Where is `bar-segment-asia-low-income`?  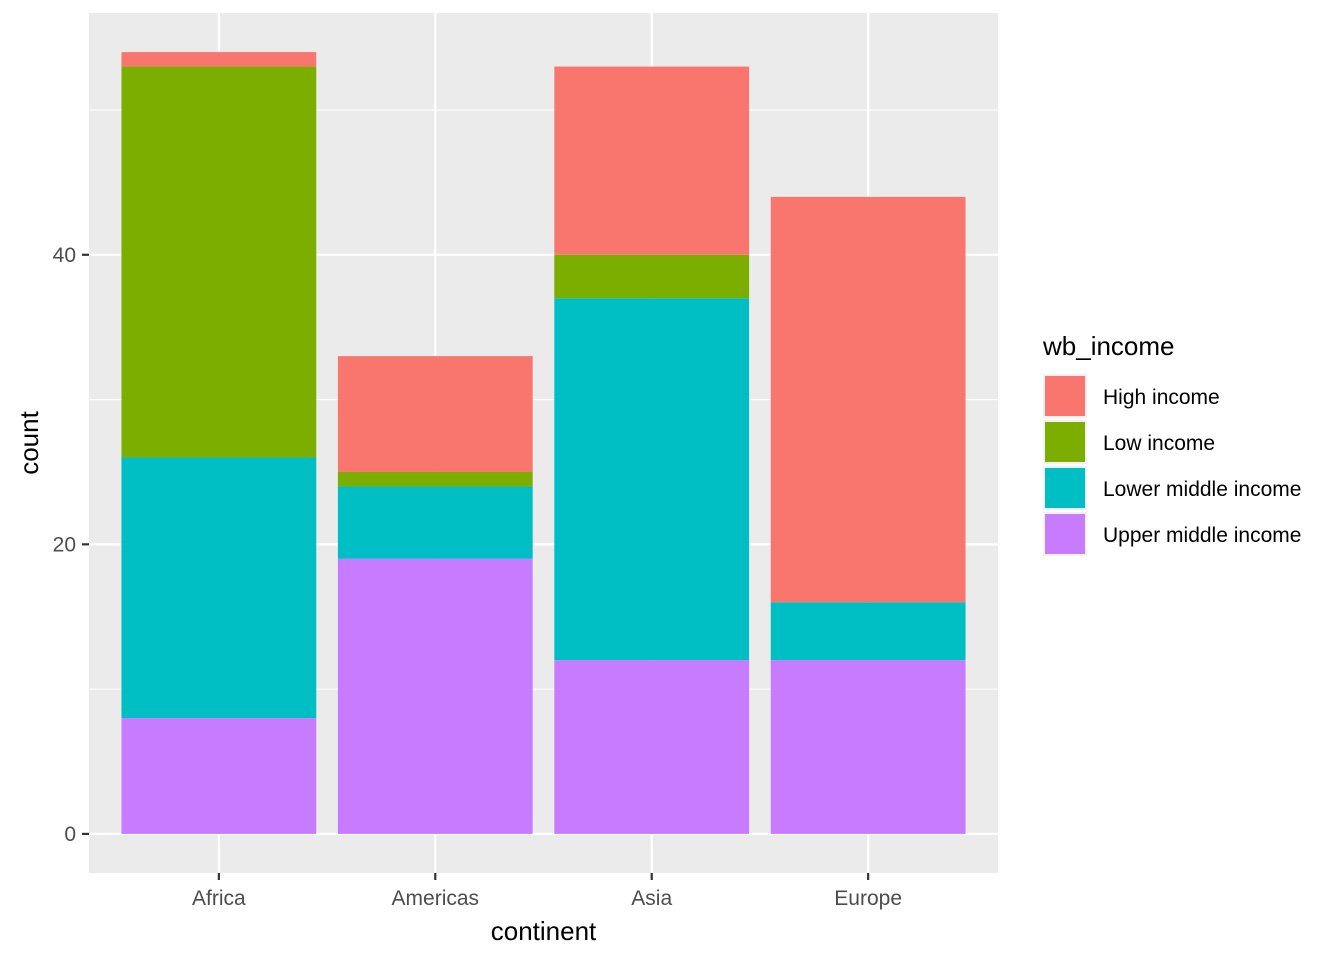 bar-segment-asia-low-income is located at coordinates (652, 276).